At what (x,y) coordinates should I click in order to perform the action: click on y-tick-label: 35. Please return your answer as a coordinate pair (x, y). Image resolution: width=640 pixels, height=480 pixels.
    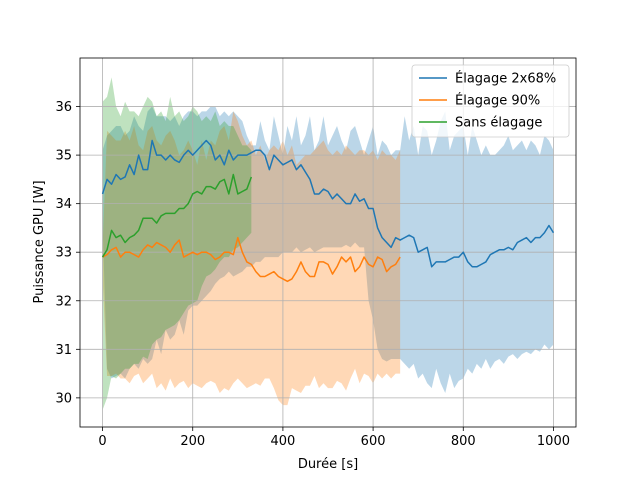
    Looking at the image, I should click on (63, 156).